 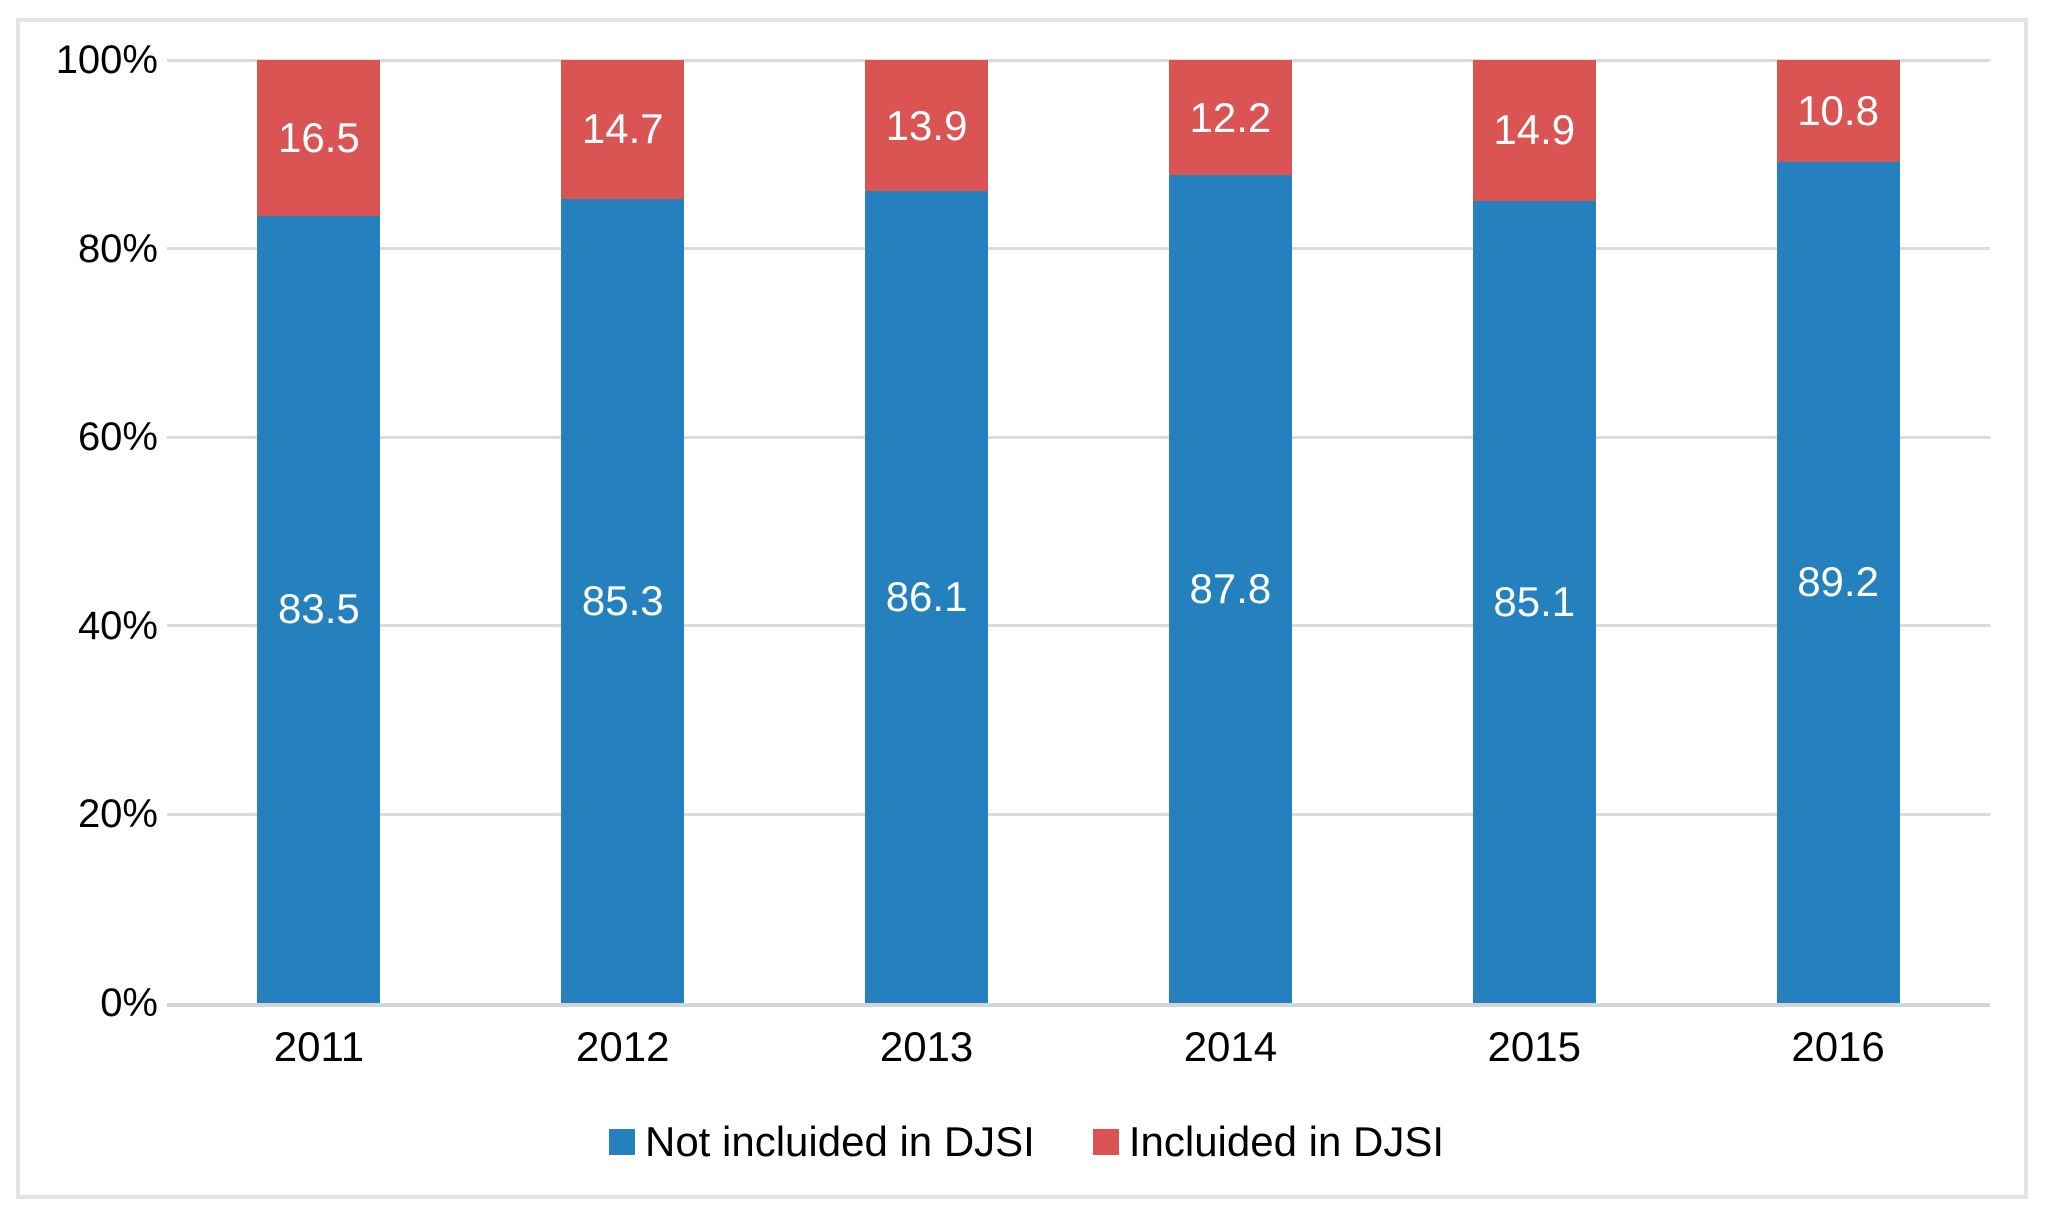 What do you see at coordinates (89, 531) in the screenshot?
I see `y-axis-tick-labels: 0% 20% 40% 60% 80% 100%` at bounding box center [89, 531].